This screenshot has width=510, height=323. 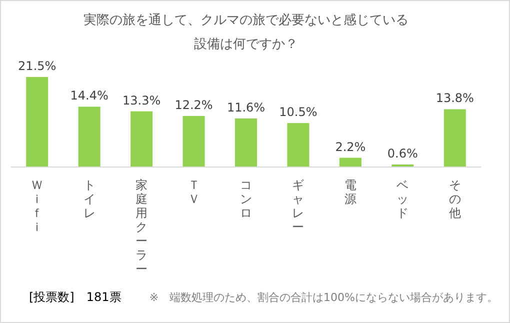 What do you see at coordinates (89, 199) in the screenshot?
I see `x-tick-label: トイレ` at bounding box center [89, 199].